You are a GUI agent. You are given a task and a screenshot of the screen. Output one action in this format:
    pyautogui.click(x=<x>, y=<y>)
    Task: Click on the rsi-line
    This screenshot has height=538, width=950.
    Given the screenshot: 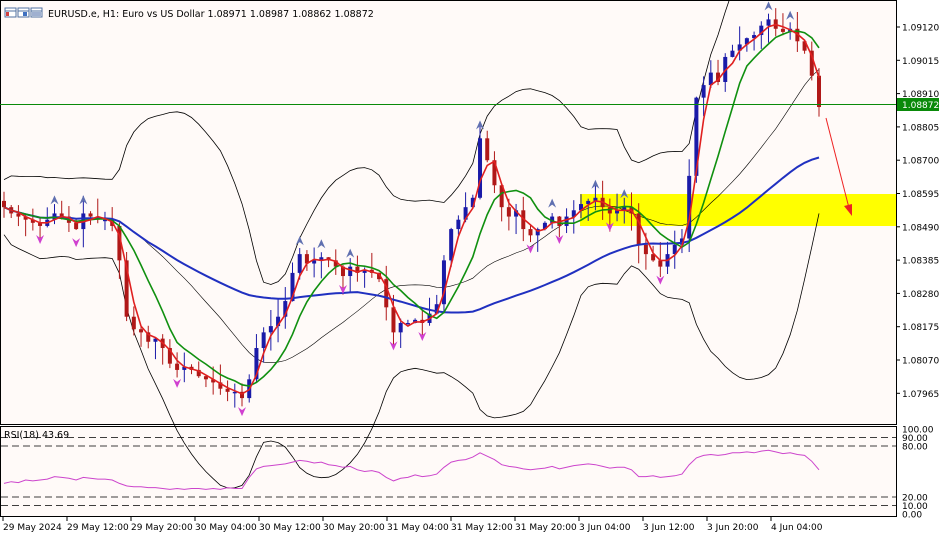 What is the action you would take?
    pyautogui.click(x=411, y=469)
    